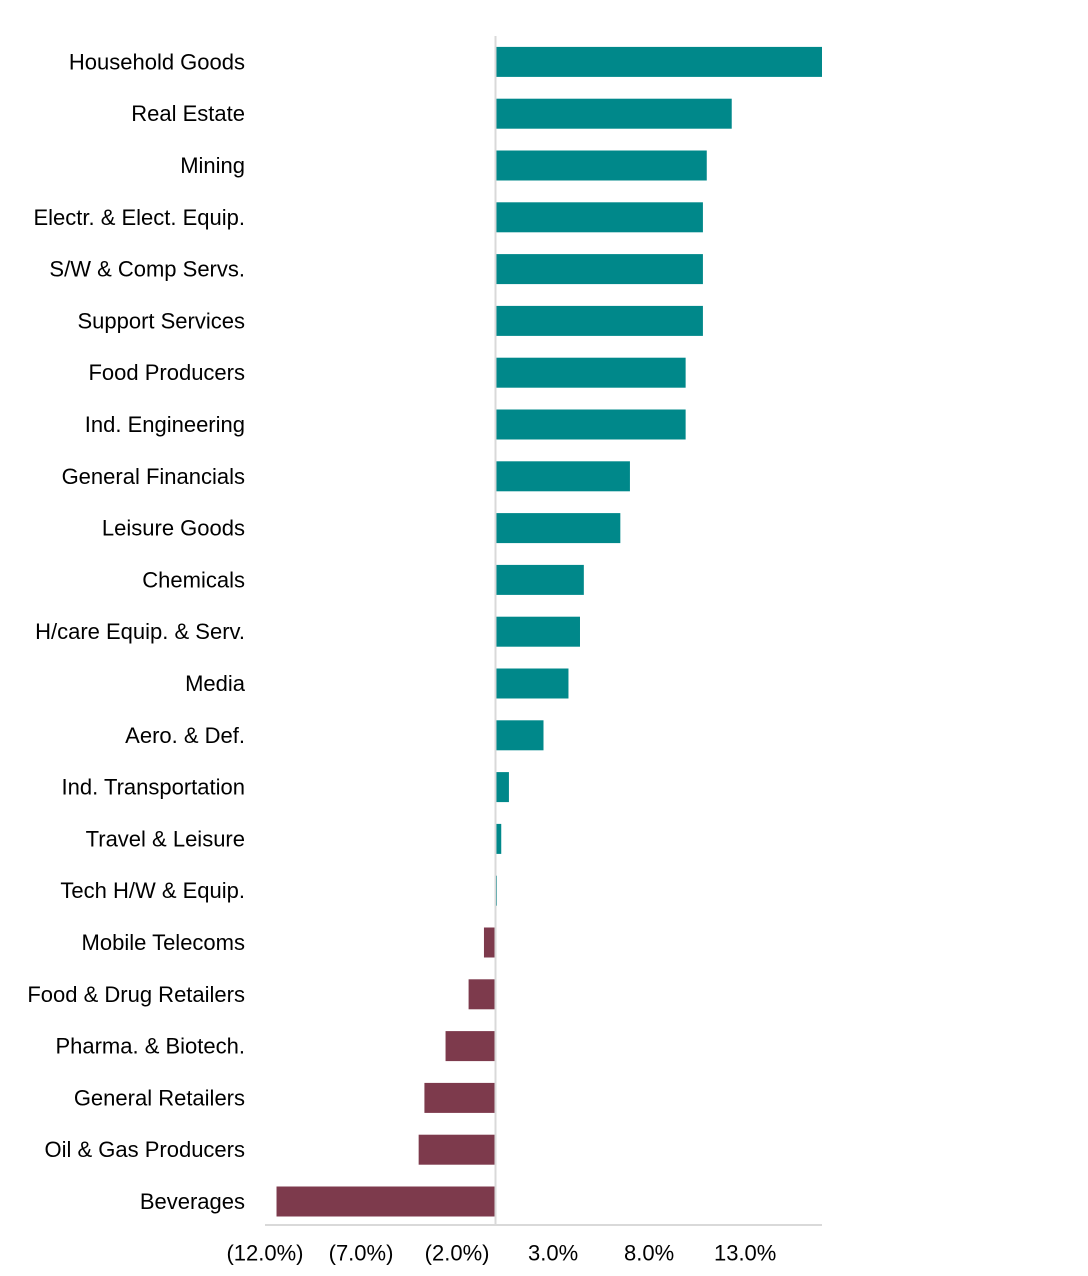  I want to click on bar-ind-engineering, so click(590, 424).